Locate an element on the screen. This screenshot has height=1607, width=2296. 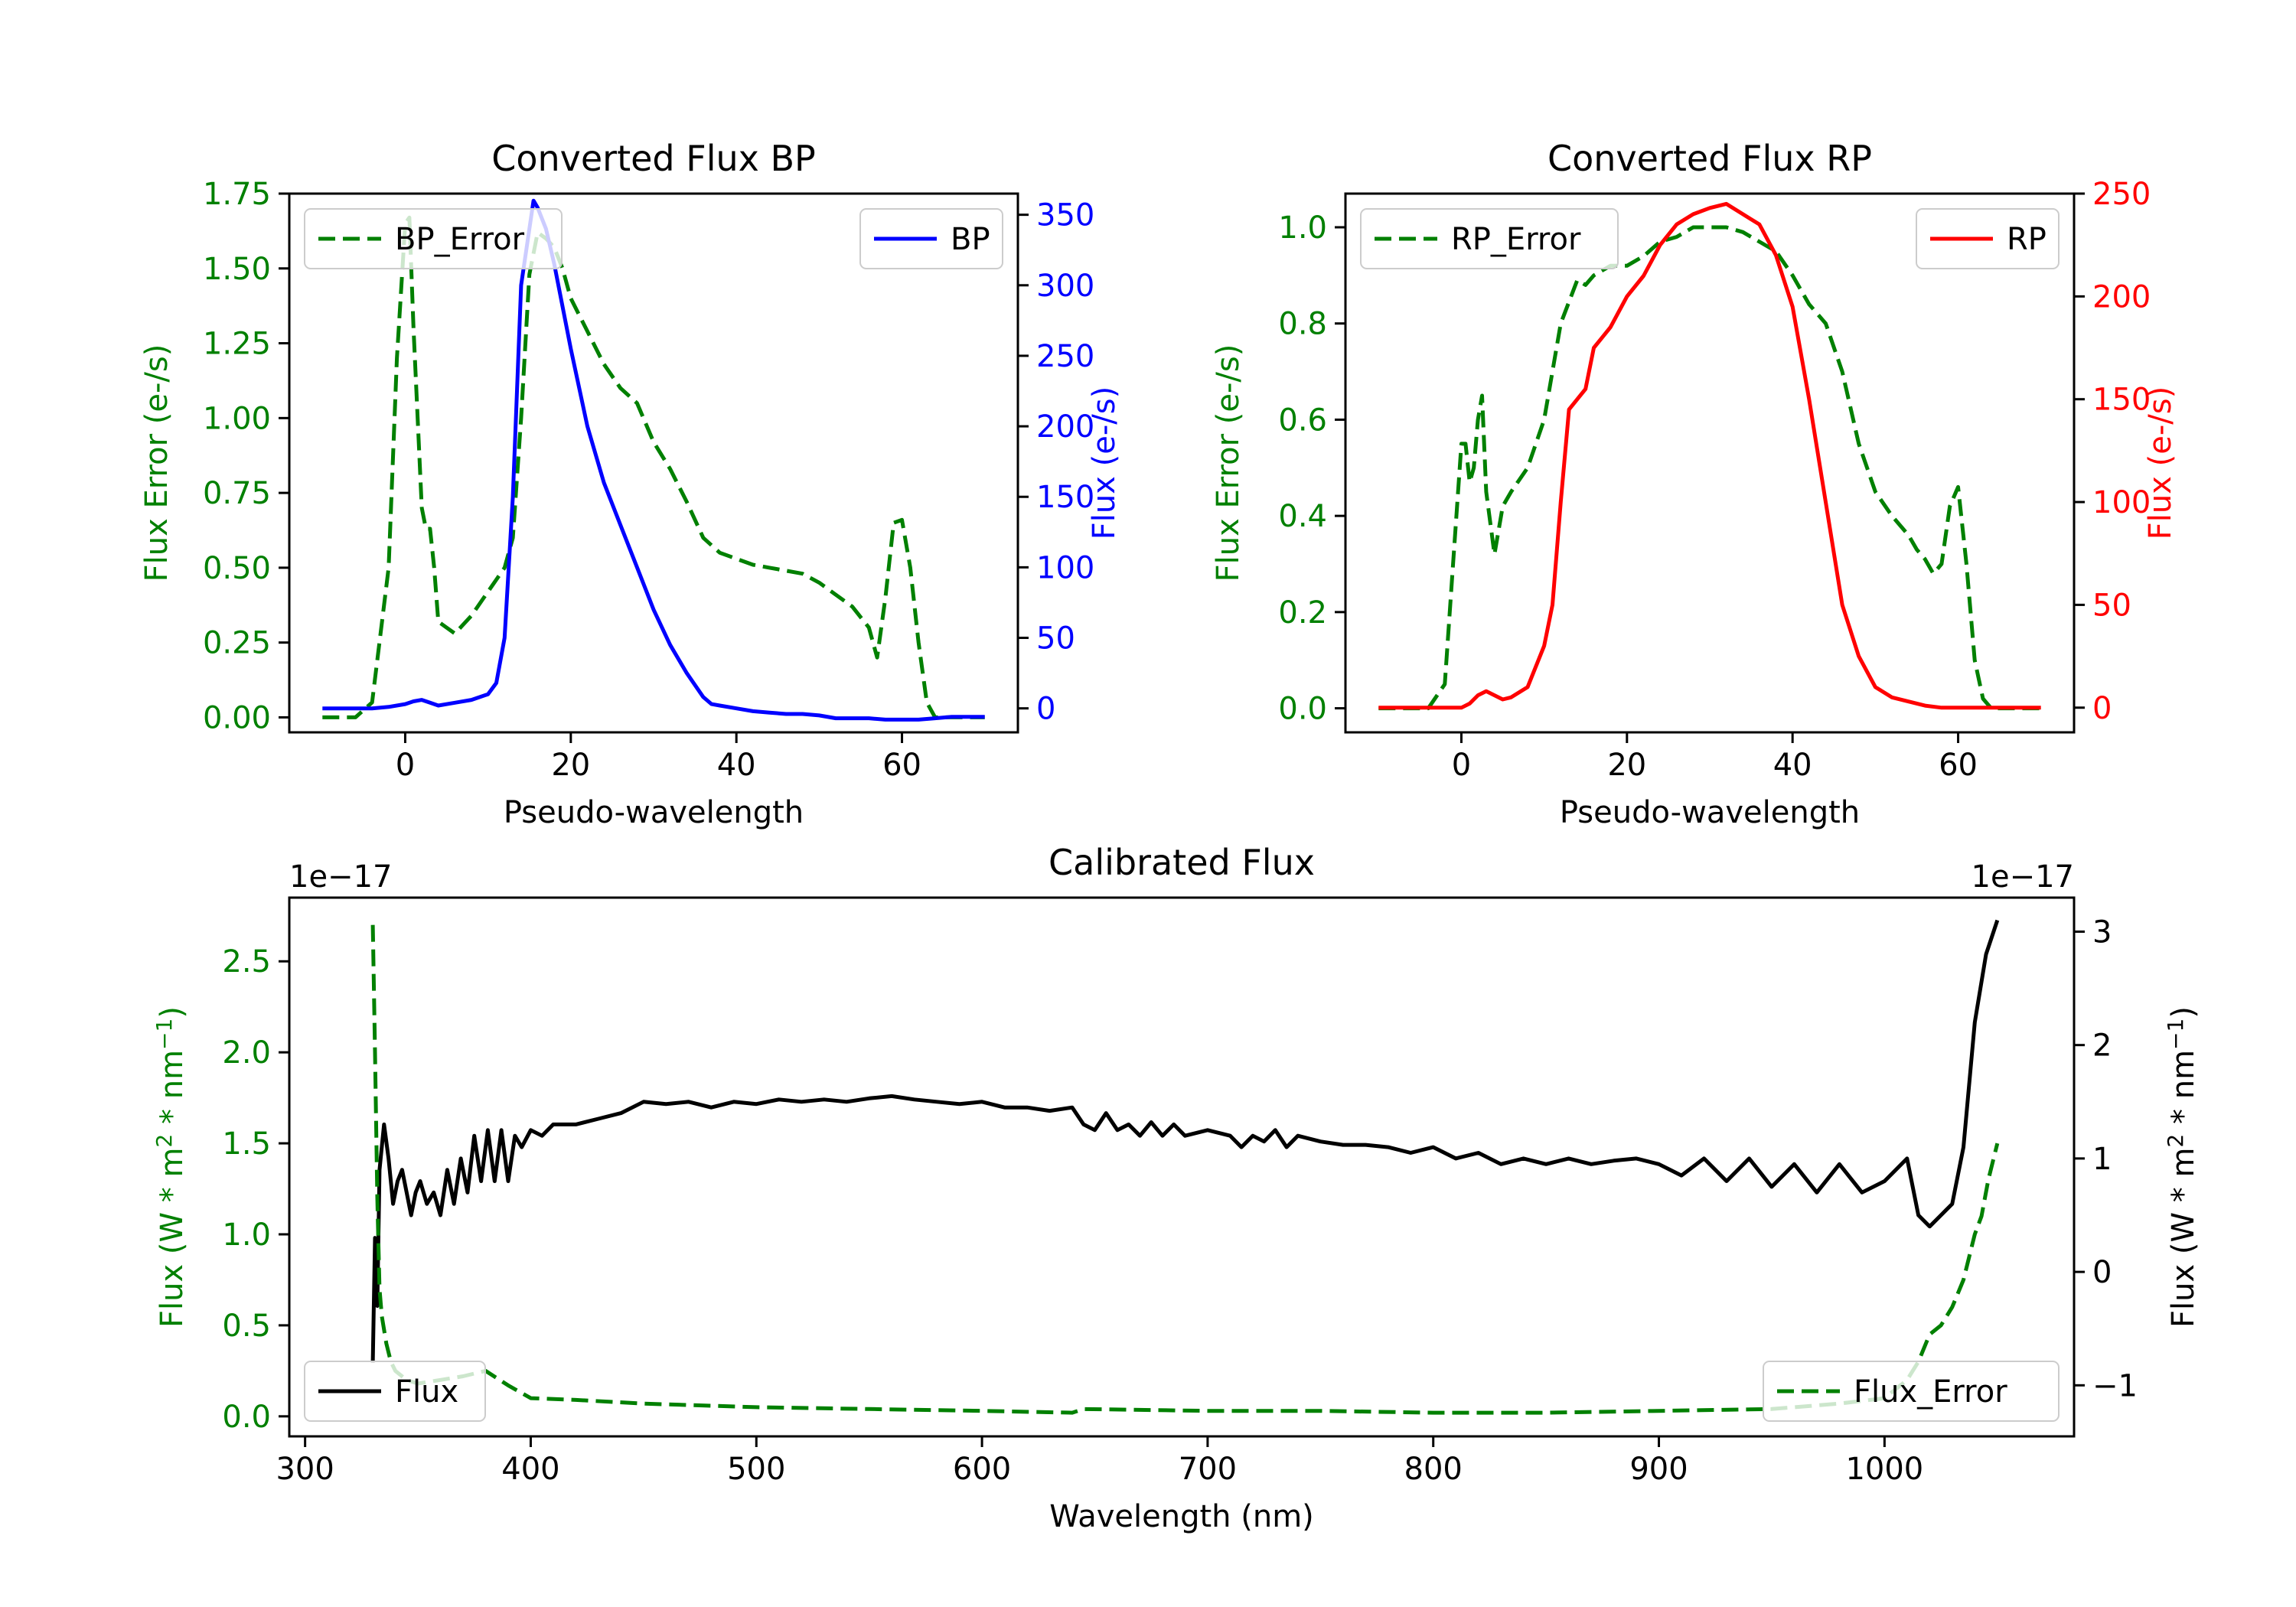
left-tick-label: 0.25 is located at coordinates (237, 643).